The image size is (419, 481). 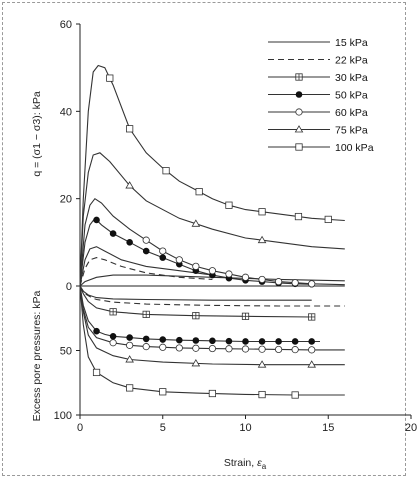 What do you see at coordinates (66, 352) in the screenshot?
I see `y-tick-label-pore: 50` at bounding box center [66, 352].